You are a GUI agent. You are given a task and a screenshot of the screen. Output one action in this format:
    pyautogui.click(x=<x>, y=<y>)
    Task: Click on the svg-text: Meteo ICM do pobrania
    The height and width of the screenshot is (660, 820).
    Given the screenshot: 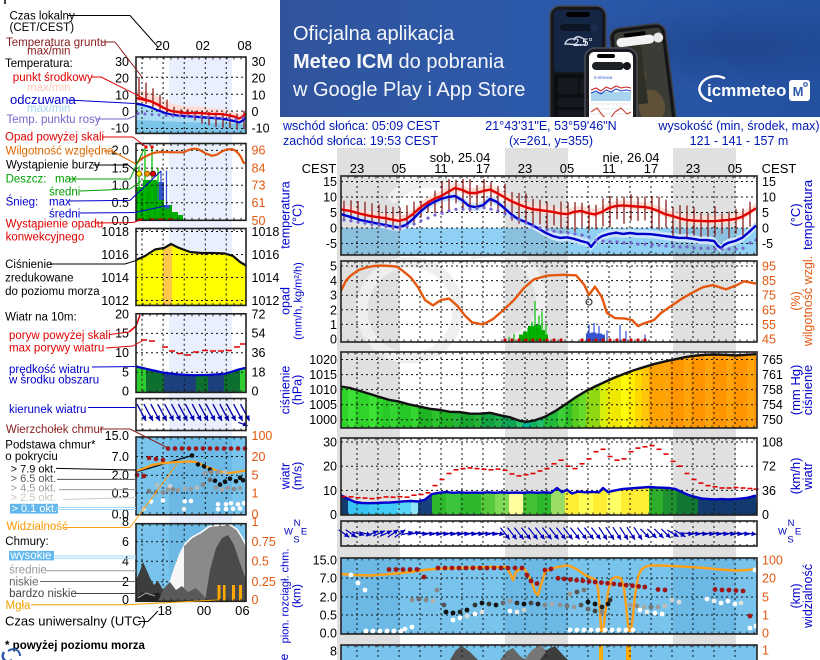 What is the action you would take?
    pyautogui.click(x=399, y=62)
    